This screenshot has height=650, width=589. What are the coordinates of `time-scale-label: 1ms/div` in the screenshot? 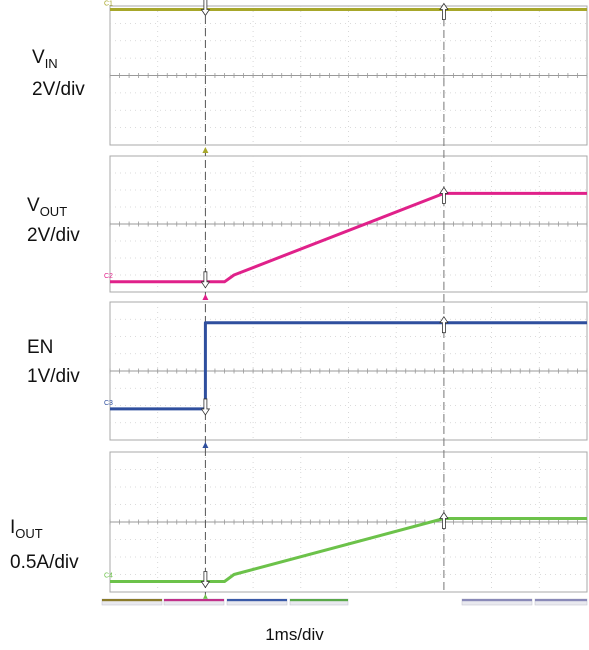 It's located at (294, 634).